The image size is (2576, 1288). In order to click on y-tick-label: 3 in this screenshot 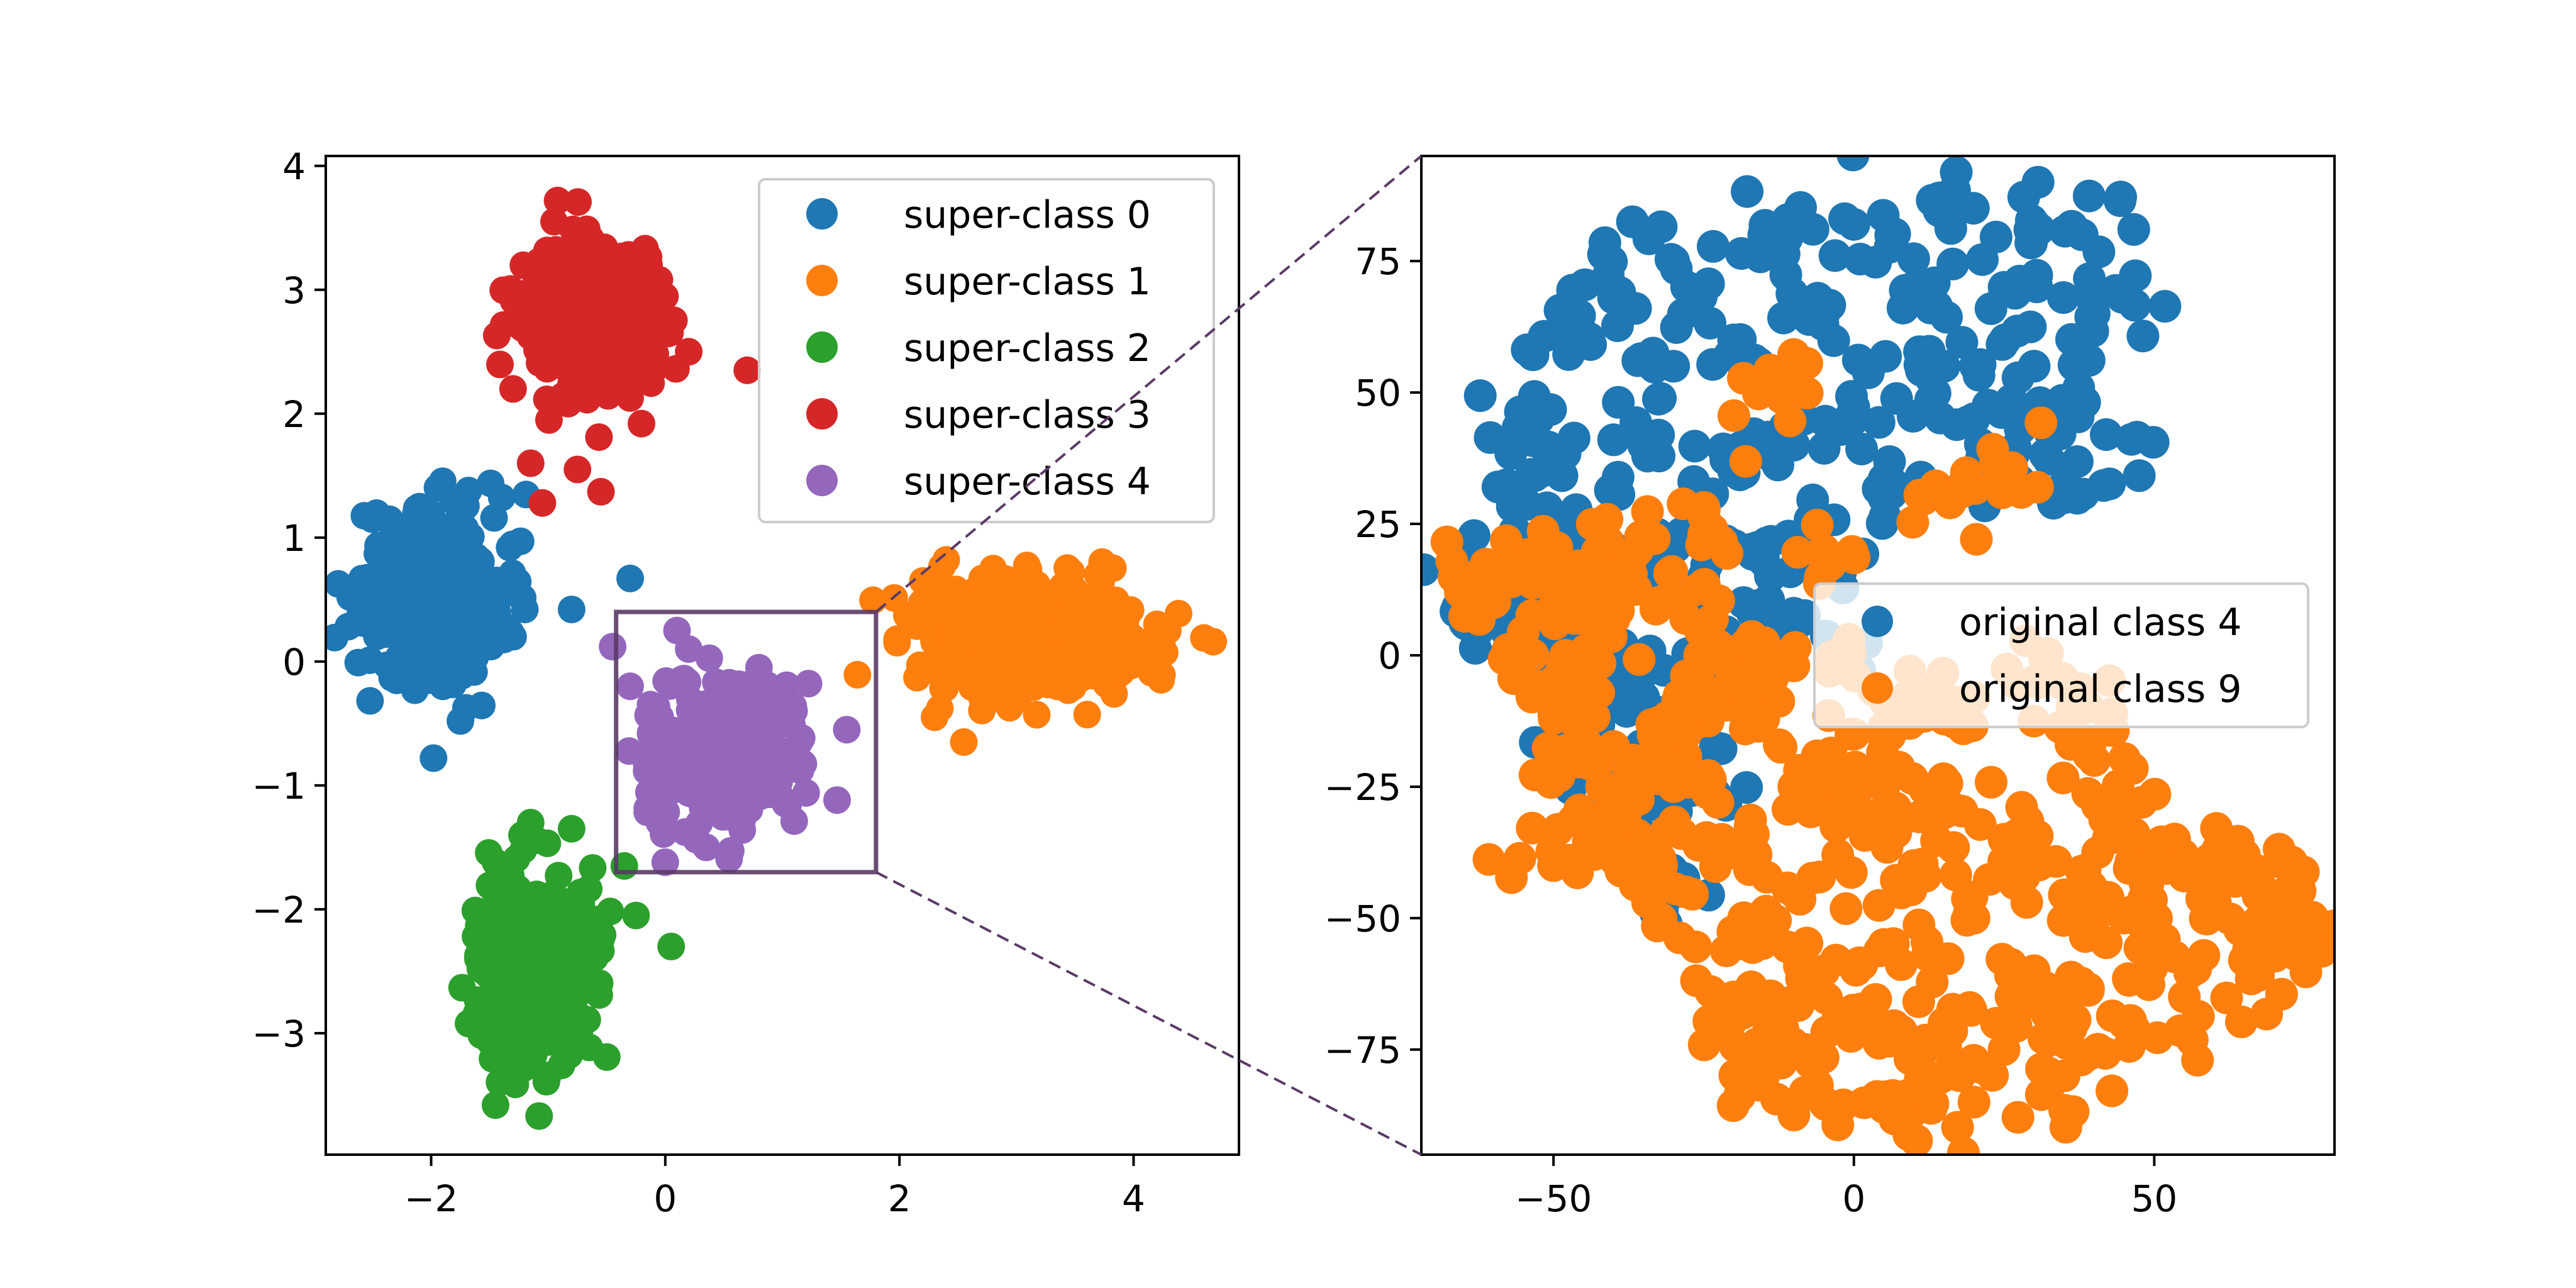, I will do `click(294, 290)`.